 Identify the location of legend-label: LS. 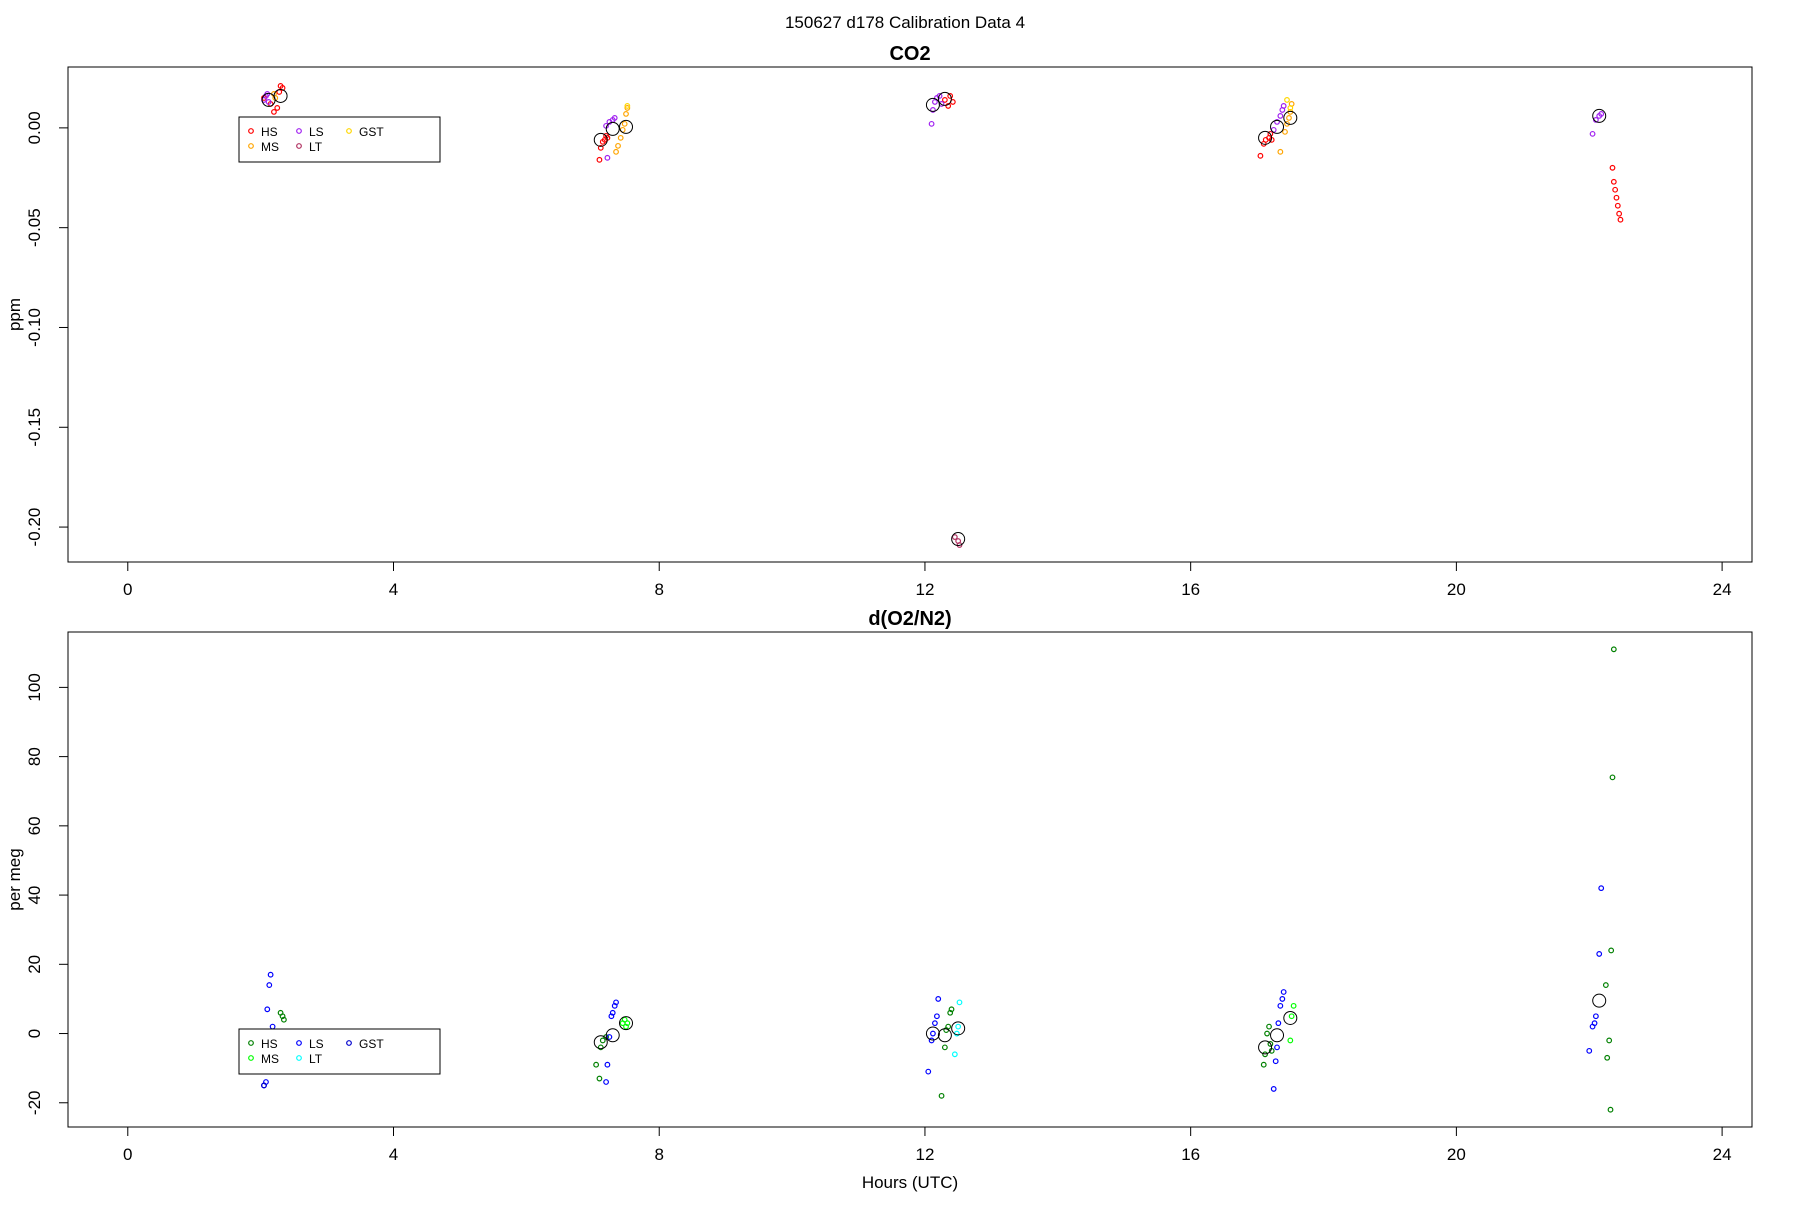
(316, 132).